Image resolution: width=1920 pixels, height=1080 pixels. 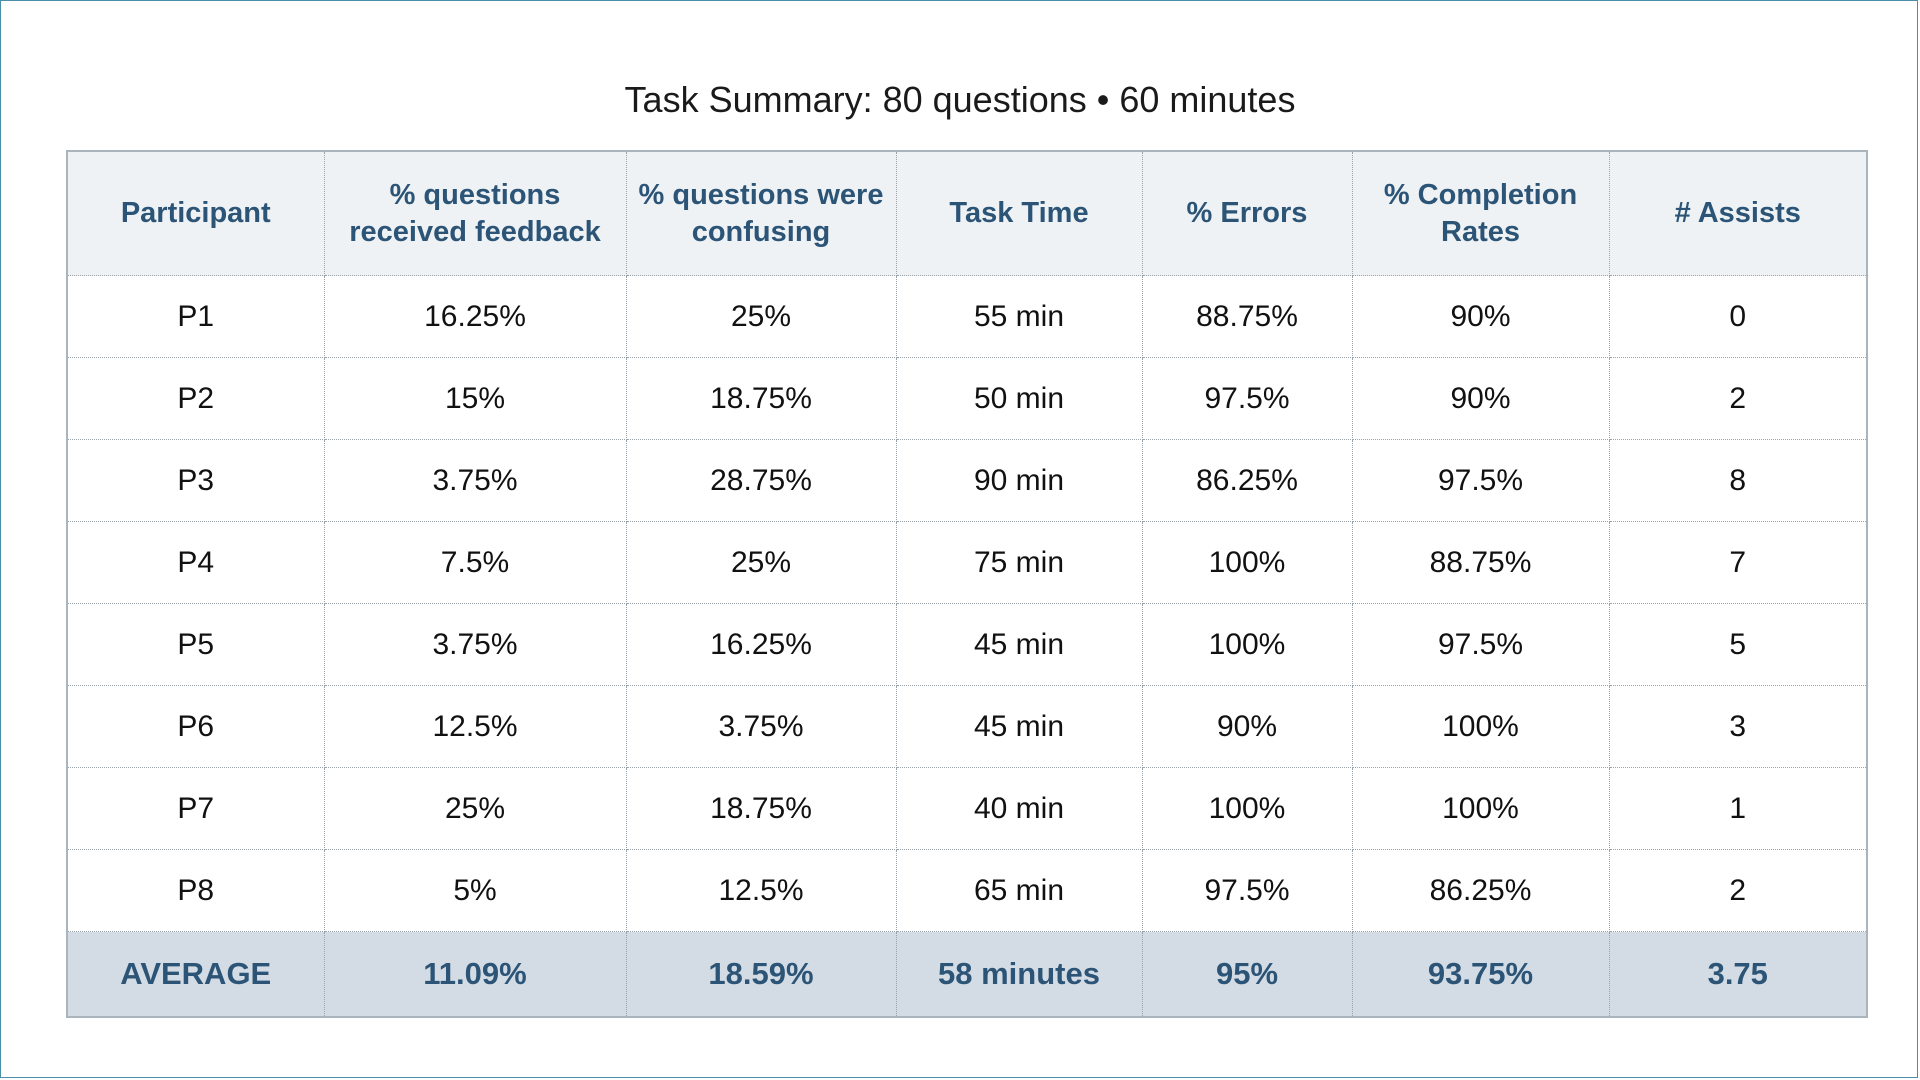 I want to click on cell-task-time: 75 min, so click(x=1019, y=562).